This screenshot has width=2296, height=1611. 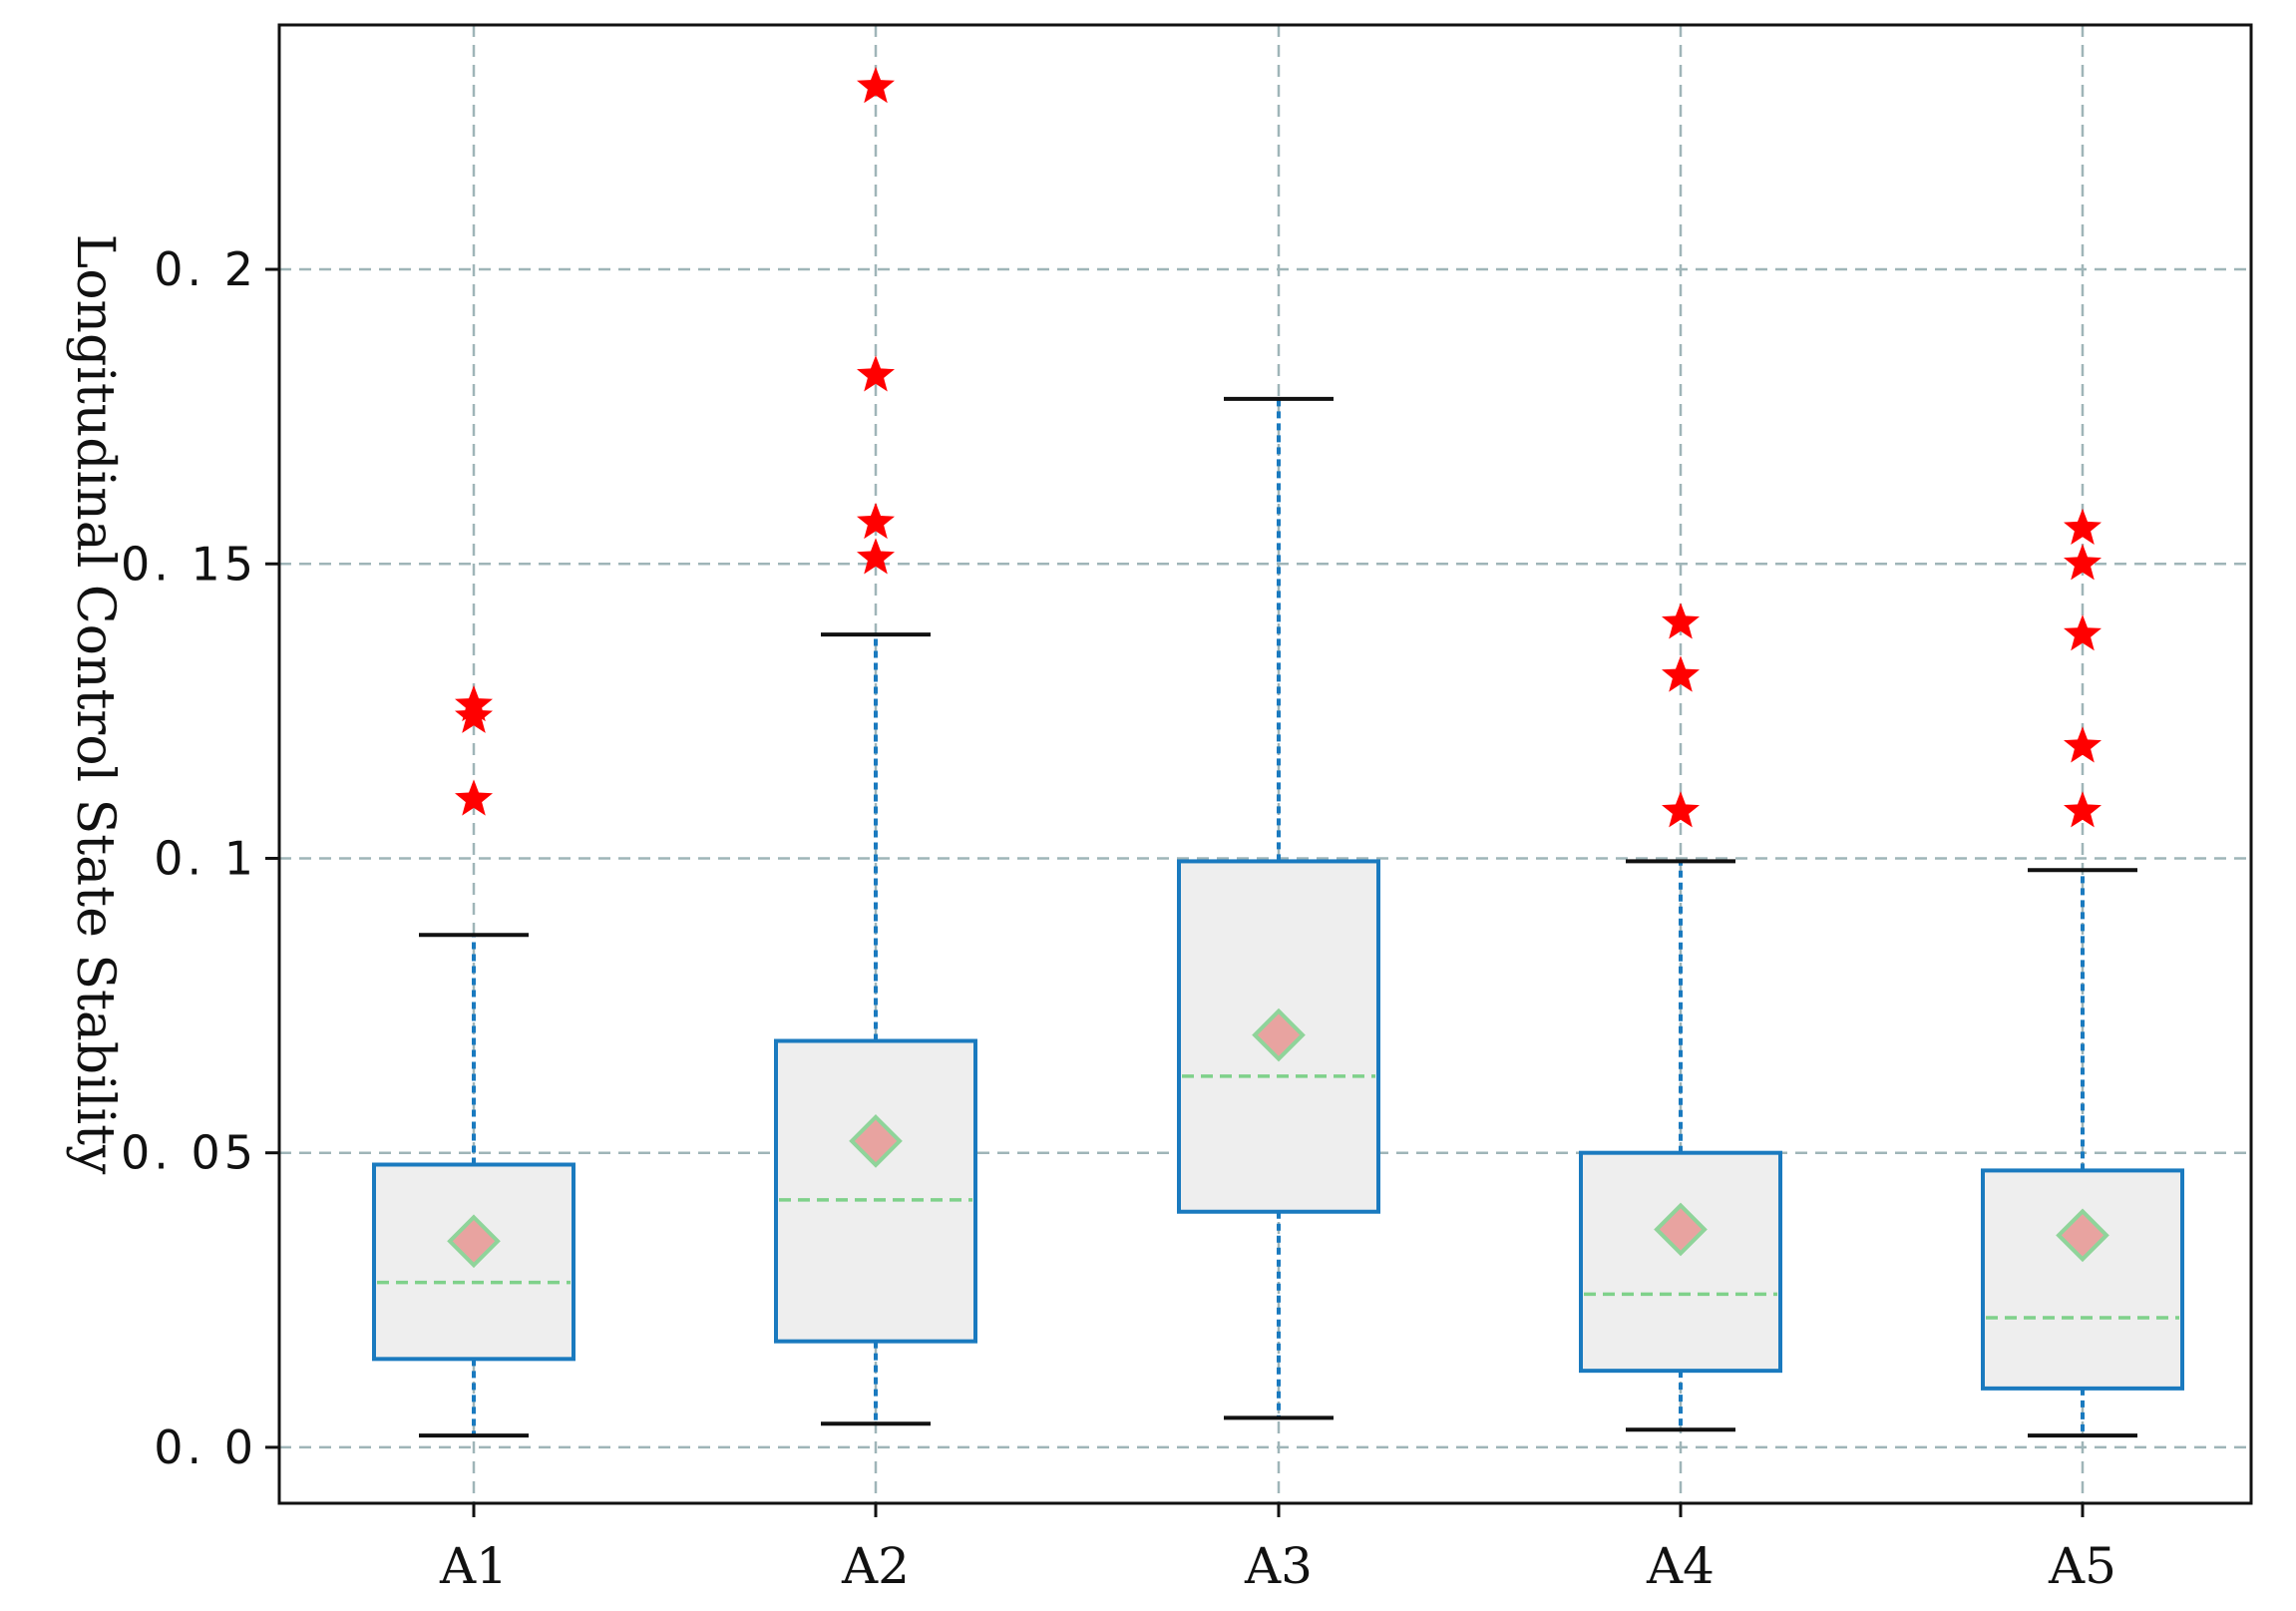 I want to click on x-tick-label: A5, so click(x=2082, y=1566).